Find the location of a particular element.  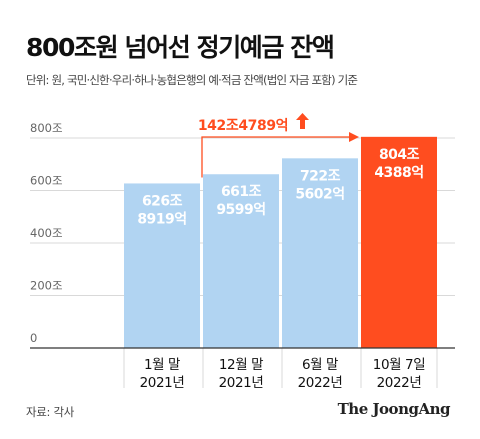

brand-logo: The JoongAng is located at coordinates (394, 409).